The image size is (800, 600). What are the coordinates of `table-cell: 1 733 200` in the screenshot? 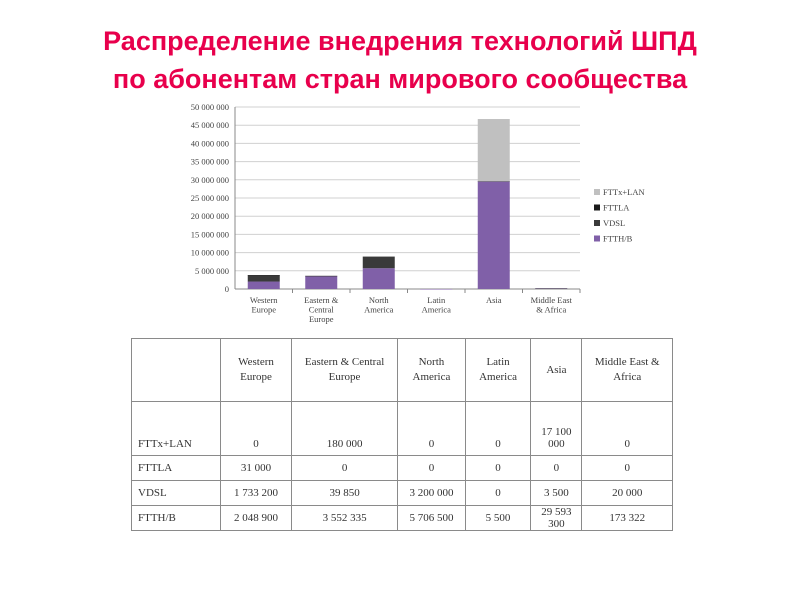 It's located at (256, 493).